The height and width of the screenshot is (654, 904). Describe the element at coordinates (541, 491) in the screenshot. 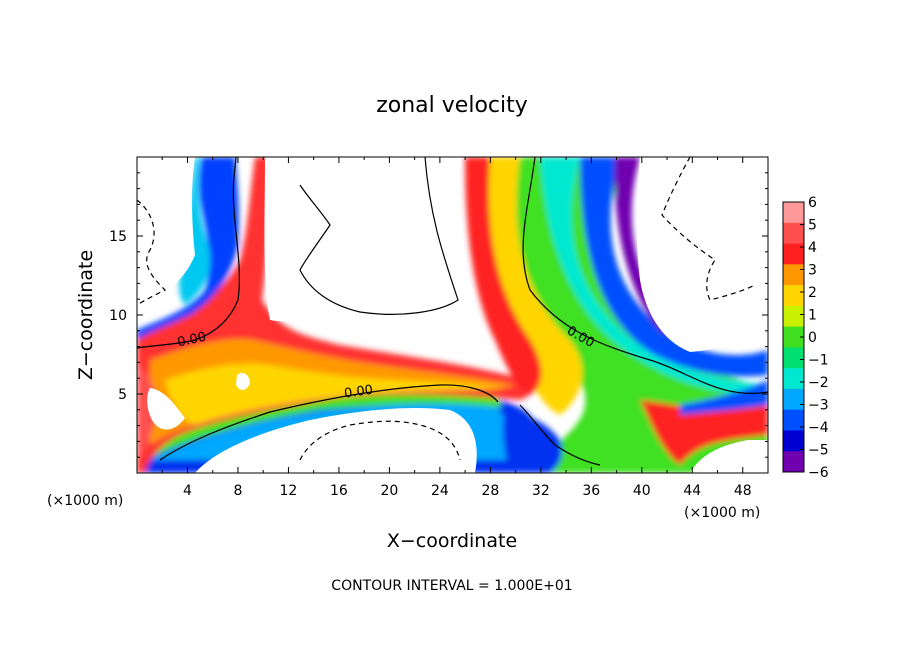

I see `x-tick-label: 32` at that location.